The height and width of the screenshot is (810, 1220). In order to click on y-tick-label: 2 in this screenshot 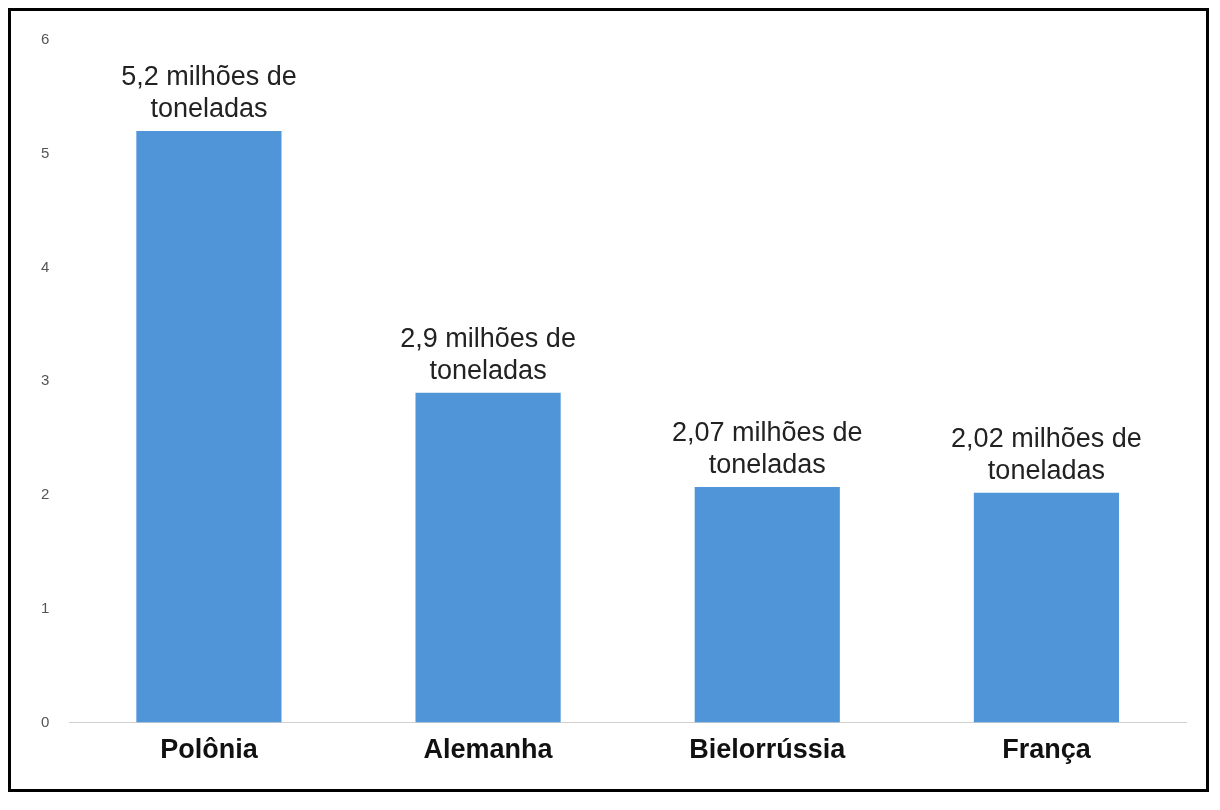, I will do `click(45, 494)`.